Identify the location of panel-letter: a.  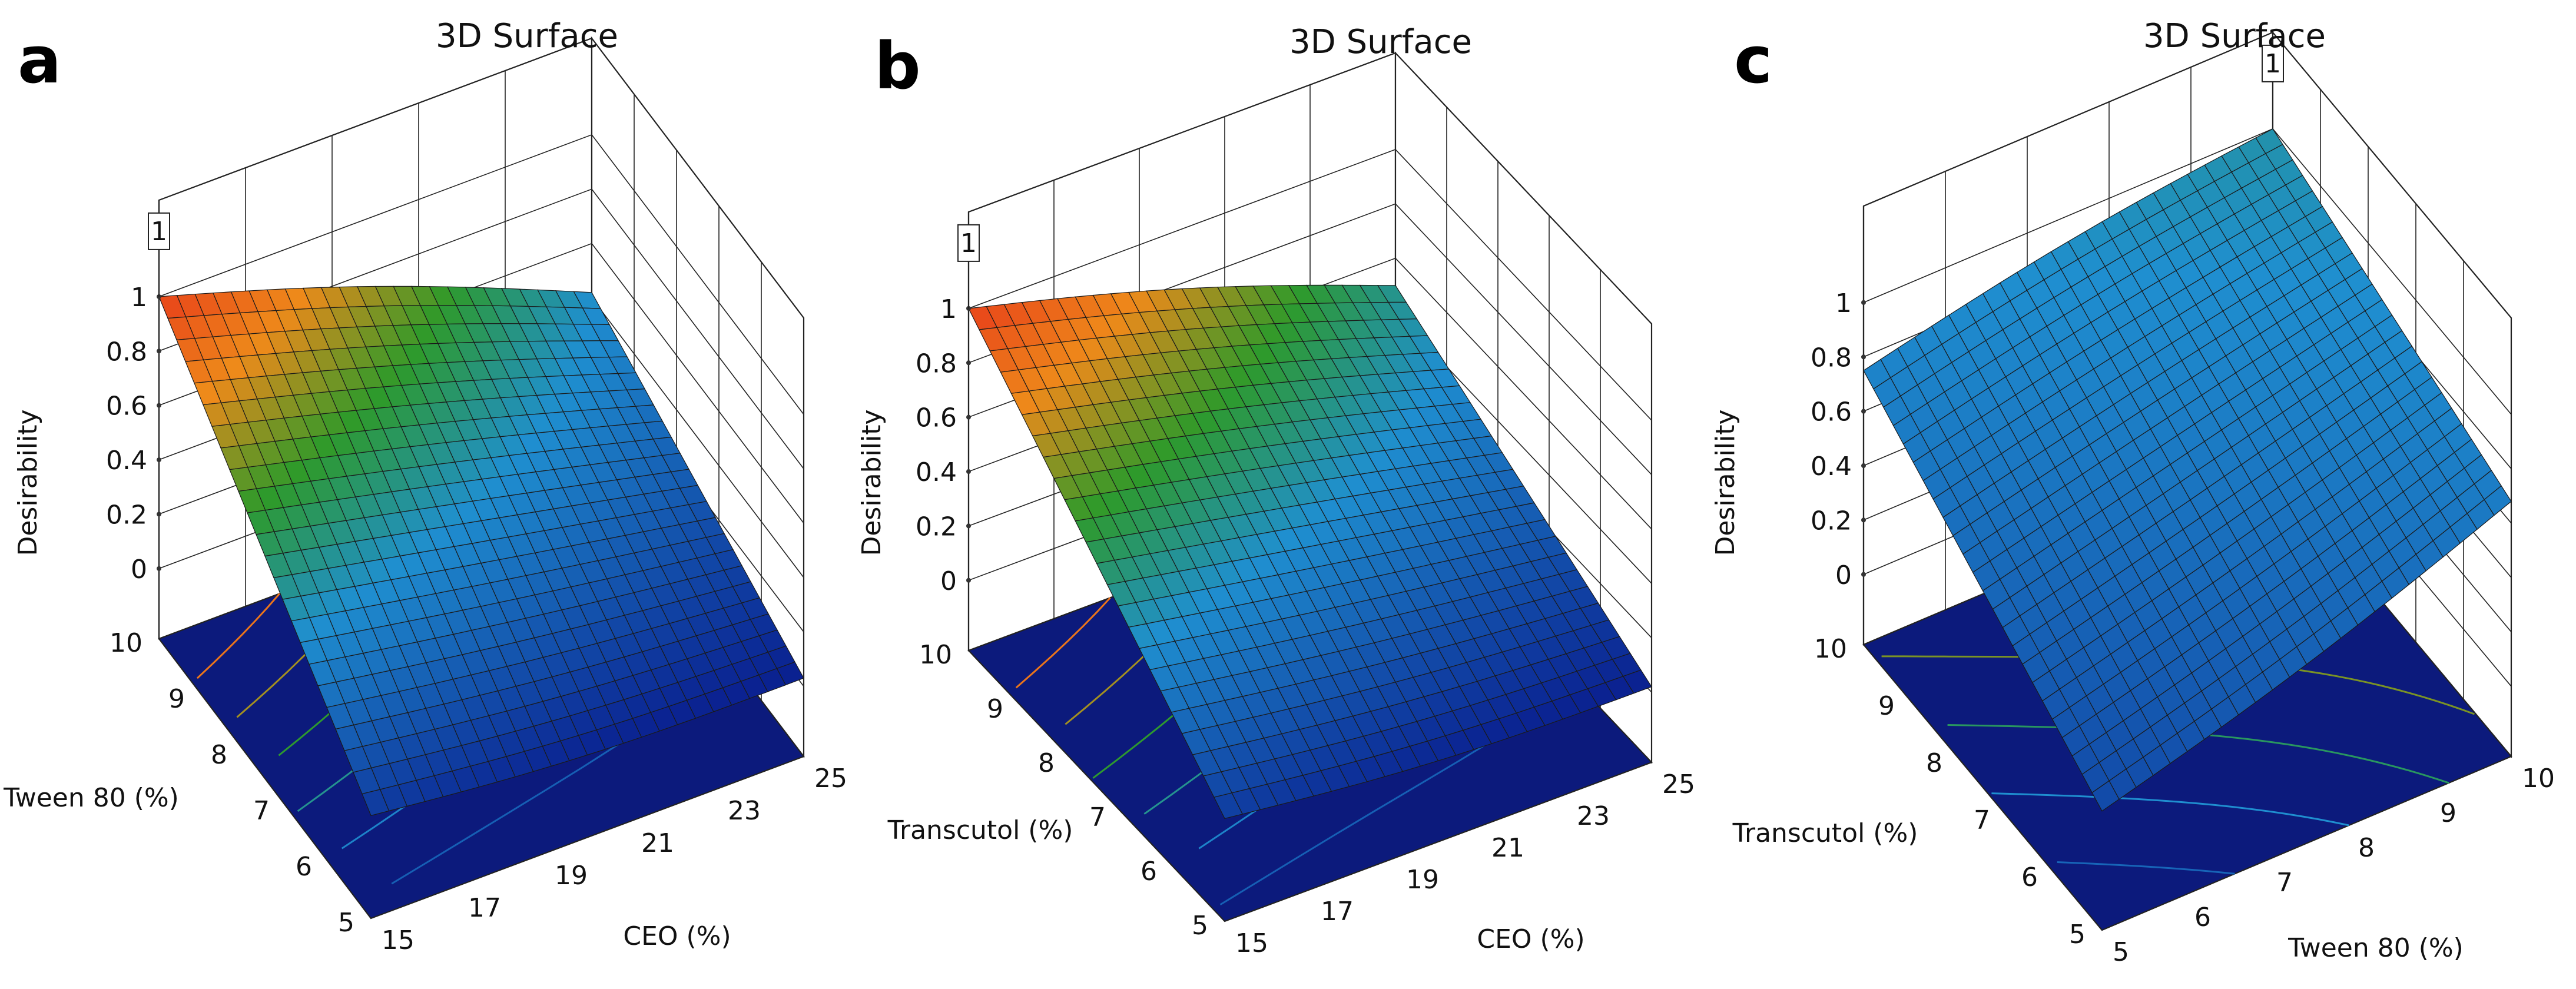
(39, 60).